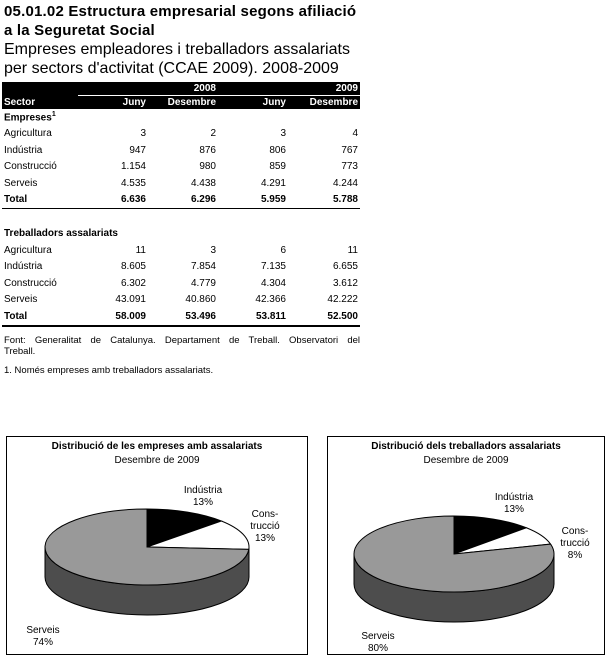 This screenshot has height=661, width=616. I want to click on total-row: Total 58.009 53.496 53.811 52.500, so click(181, 317).